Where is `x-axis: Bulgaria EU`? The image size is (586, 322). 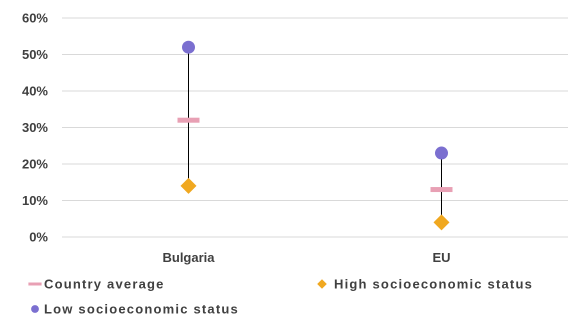 x-axis: Bulgaria EU is located at coordinates (306, 257).